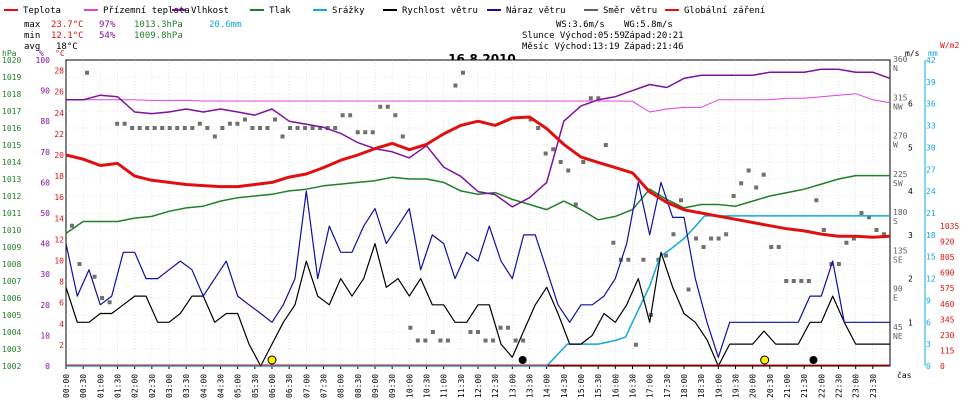 This screenshot has width=966, height=400. I want to click on tick-hpa: 1009, so click(11, 247).